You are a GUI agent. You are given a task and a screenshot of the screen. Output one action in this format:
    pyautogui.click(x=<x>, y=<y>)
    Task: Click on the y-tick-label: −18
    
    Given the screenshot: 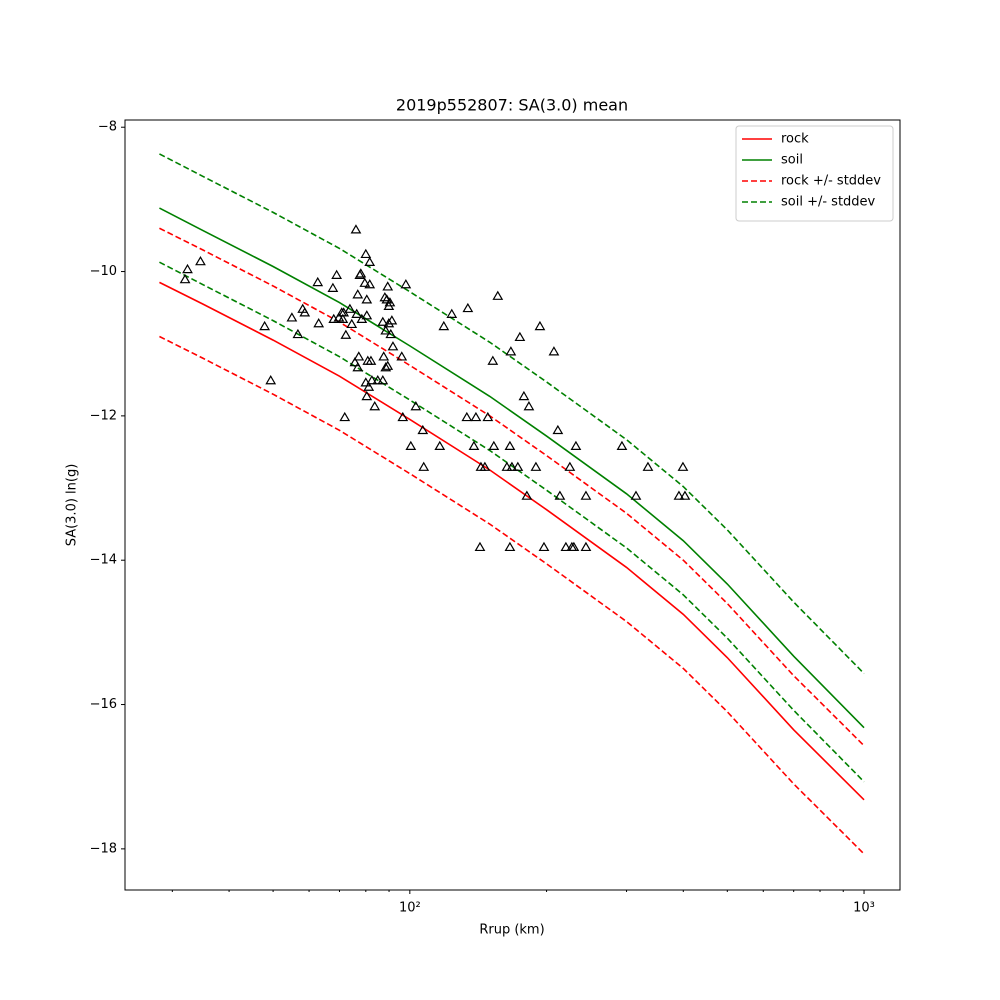 What is the action you would take?
    pyautogui.click(x=103, y=848)
    